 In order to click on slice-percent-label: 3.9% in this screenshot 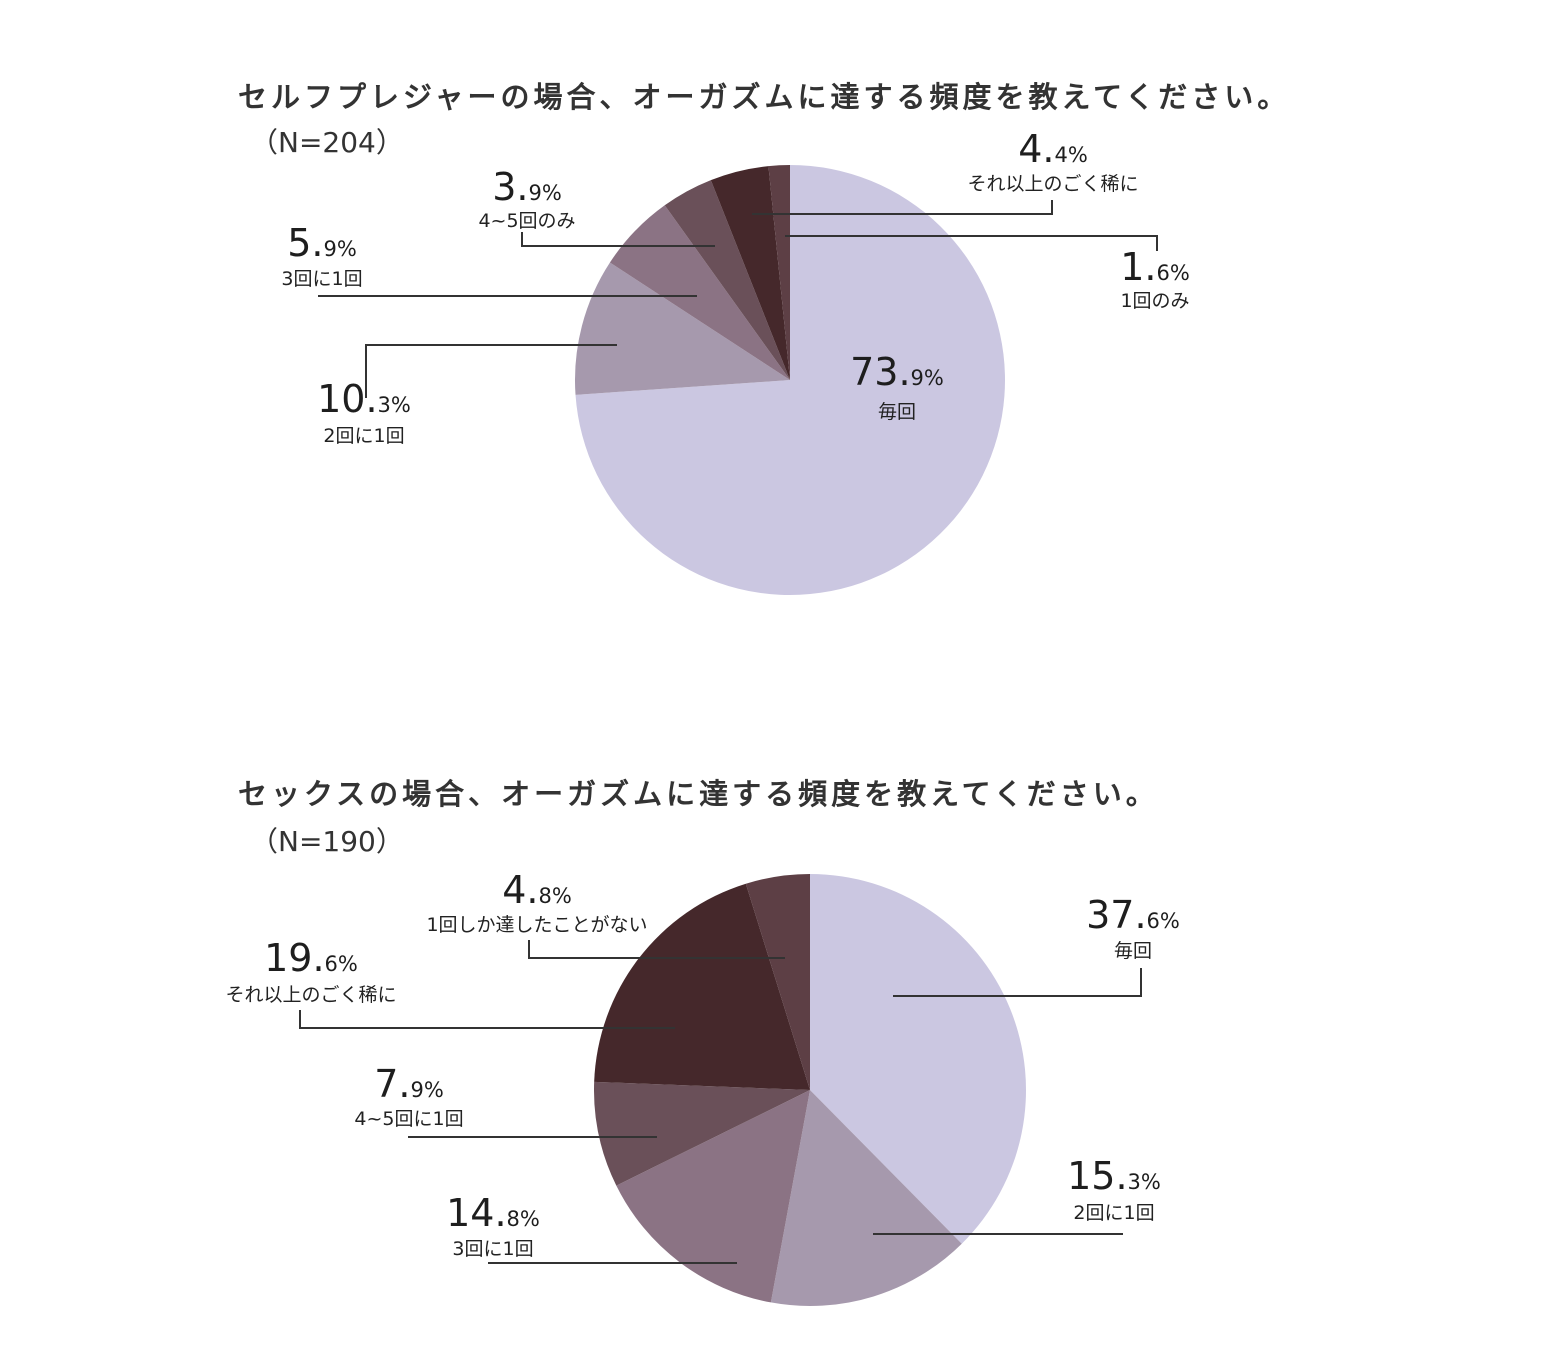, I will do `click(527, 187)`.